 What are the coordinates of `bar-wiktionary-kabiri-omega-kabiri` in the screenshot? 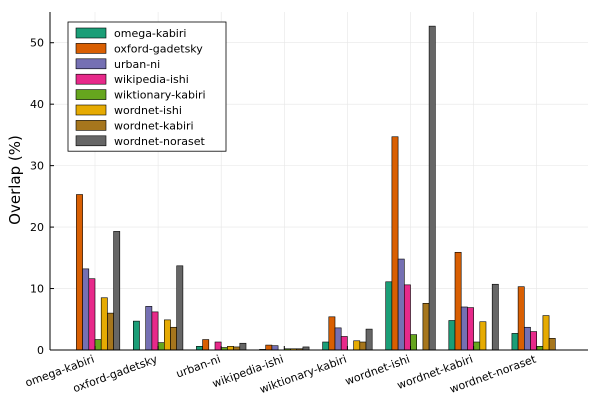 It's located at (98, 345).